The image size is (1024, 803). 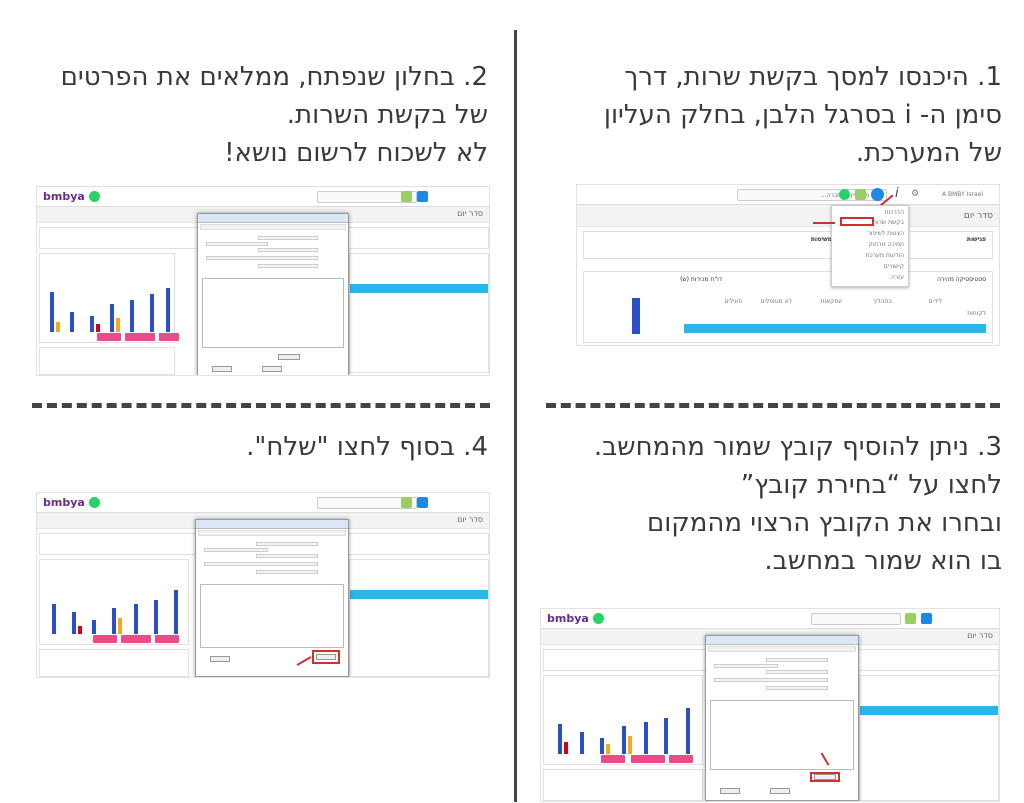 I want to click on menu-item-remote-support: תמיכה מרחוק, so click(x=886, y=244).